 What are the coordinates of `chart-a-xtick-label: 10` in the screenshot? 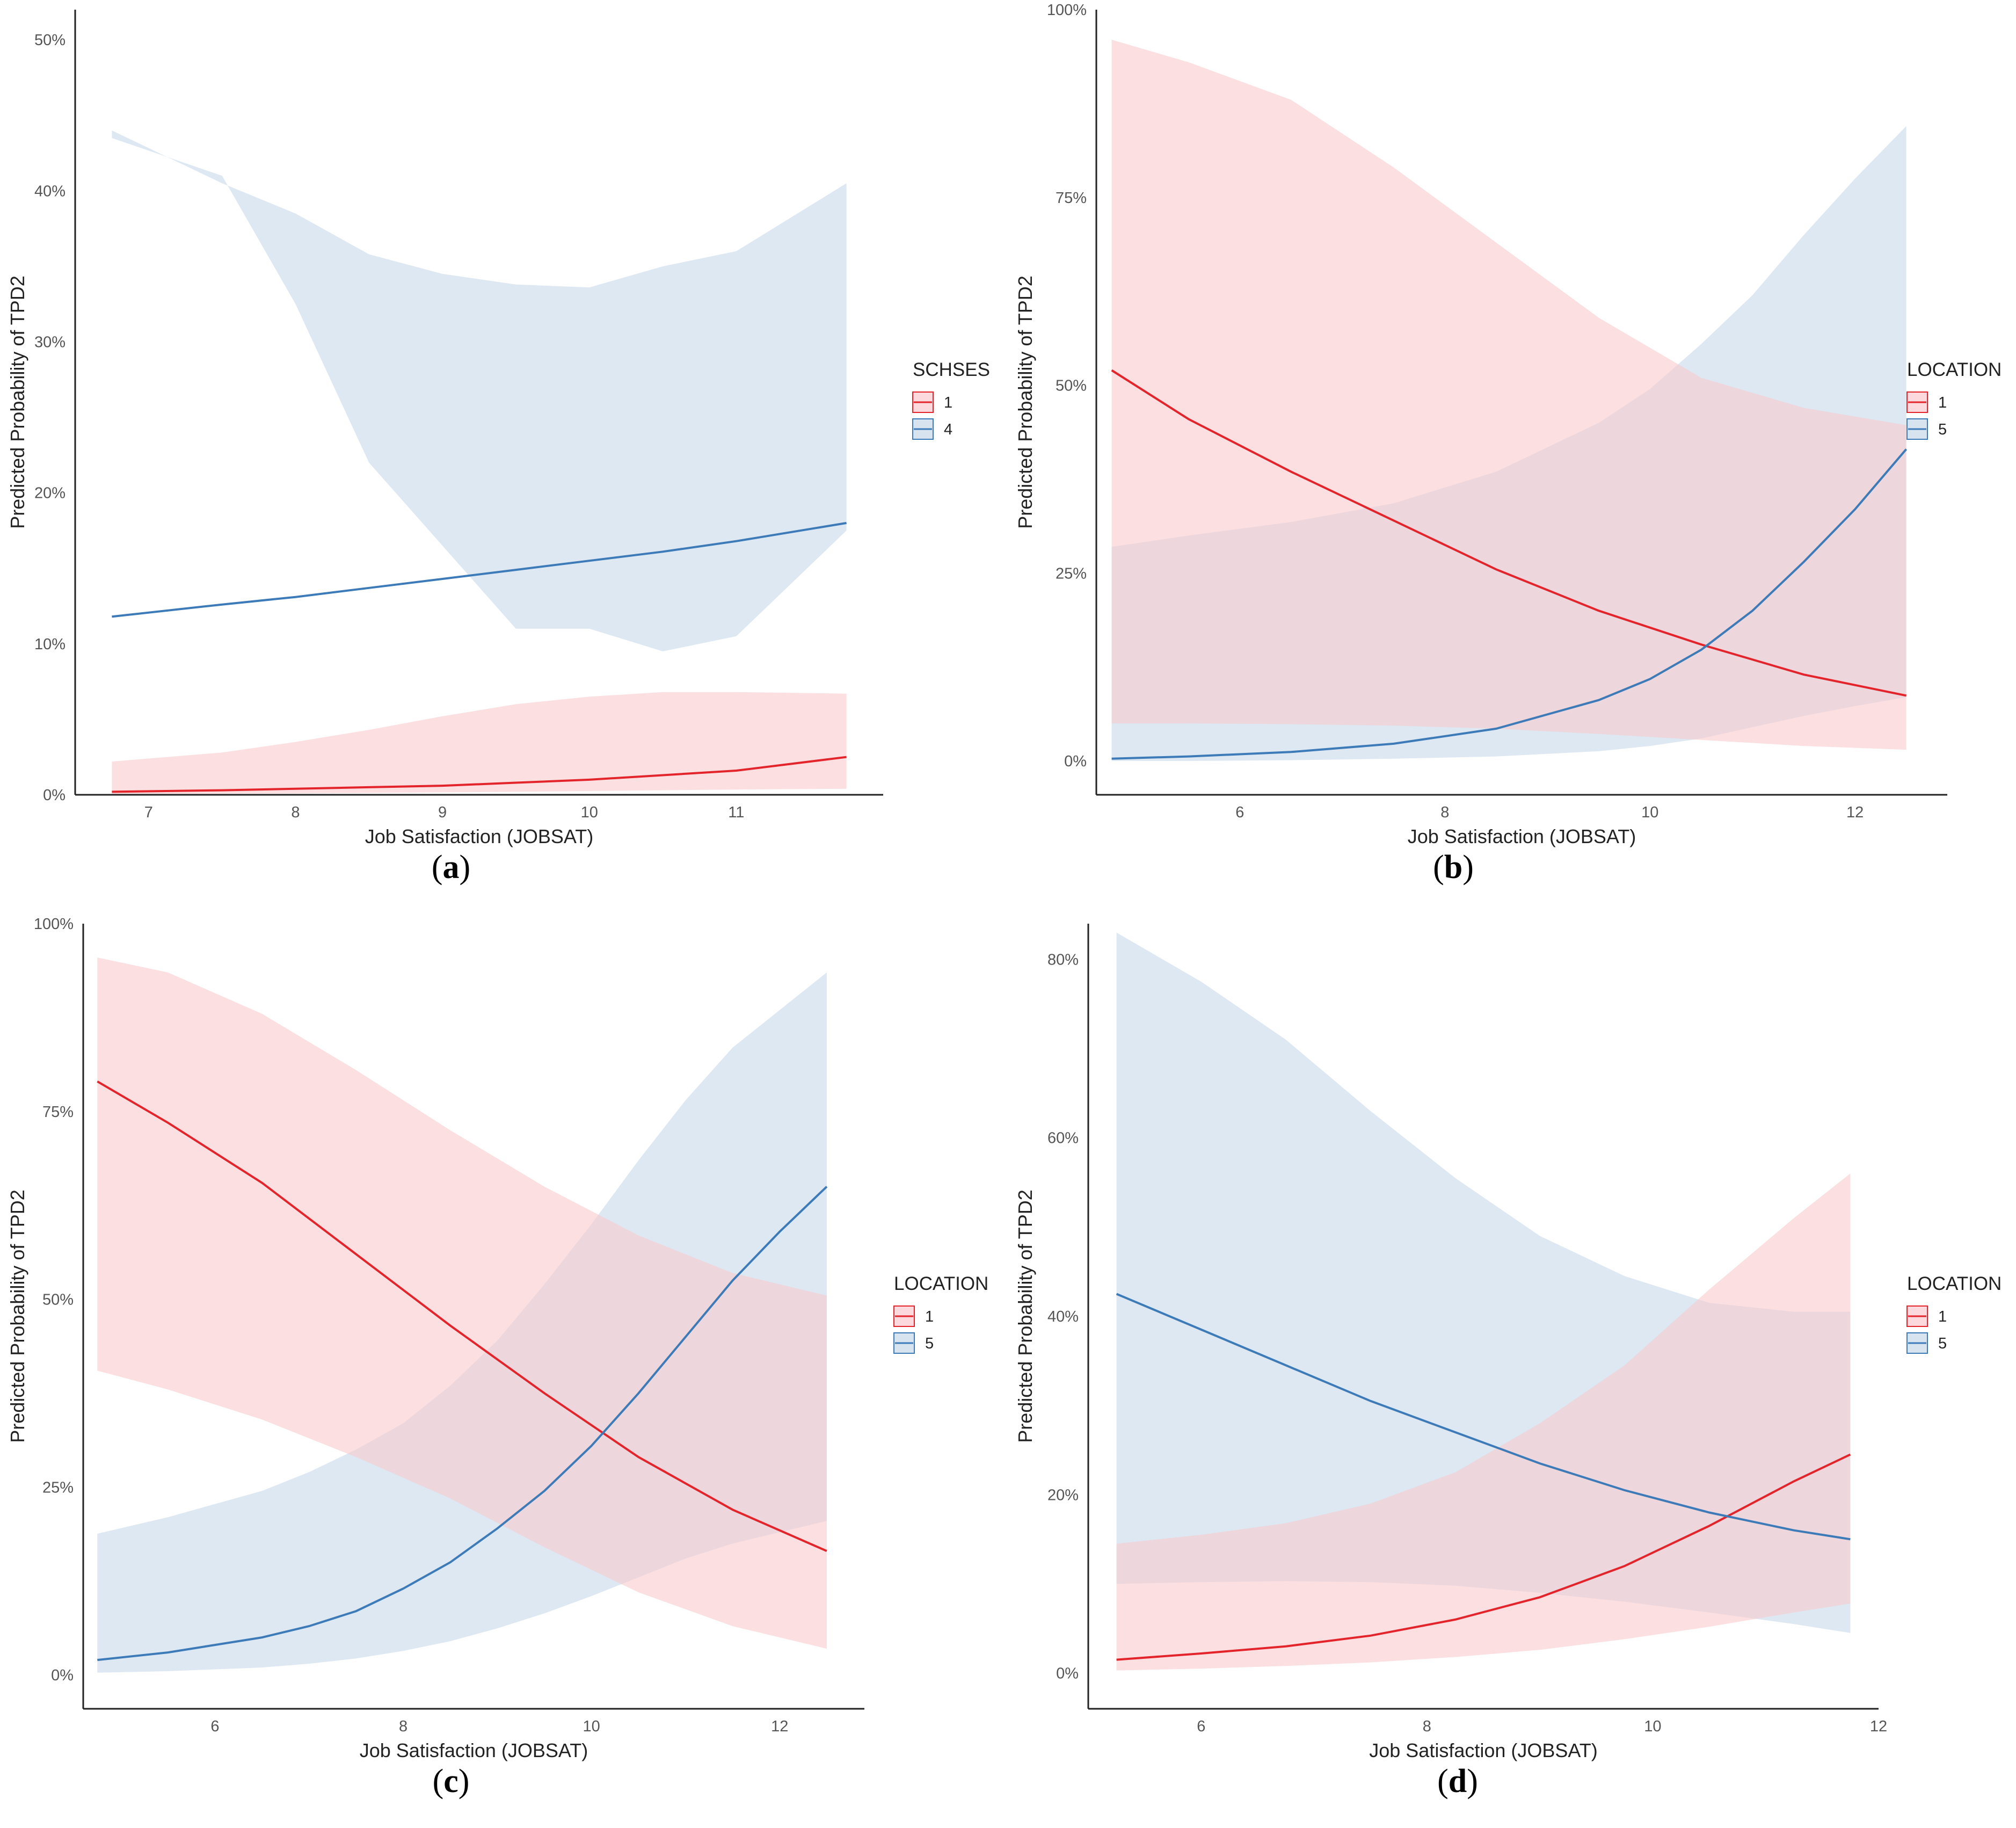 It's located at (589, 812).